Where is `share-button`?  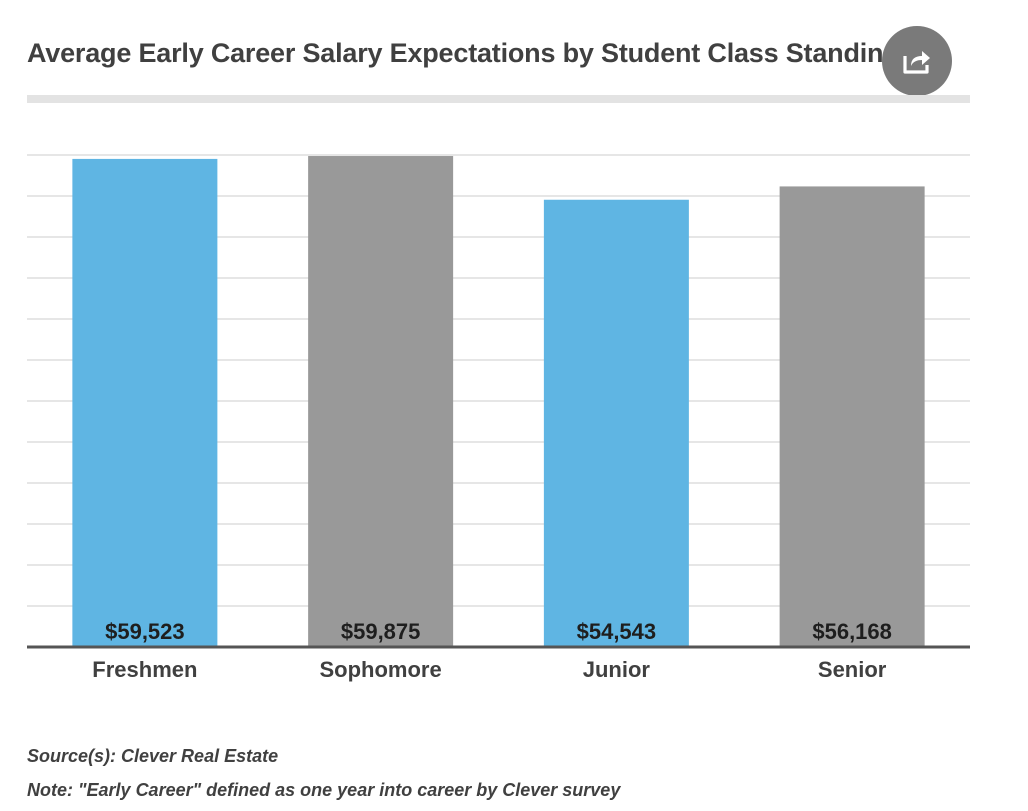 share-button is located at coordinates (917, 61).